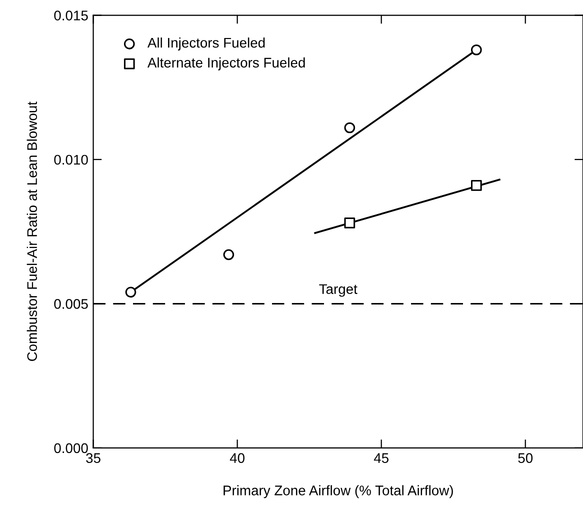 This screenshot has height=509, width=583. What do you see at coordinates (237, 458) in the screenshot?
I see `x-tick-label: 40` at bounding box center [237, 458].